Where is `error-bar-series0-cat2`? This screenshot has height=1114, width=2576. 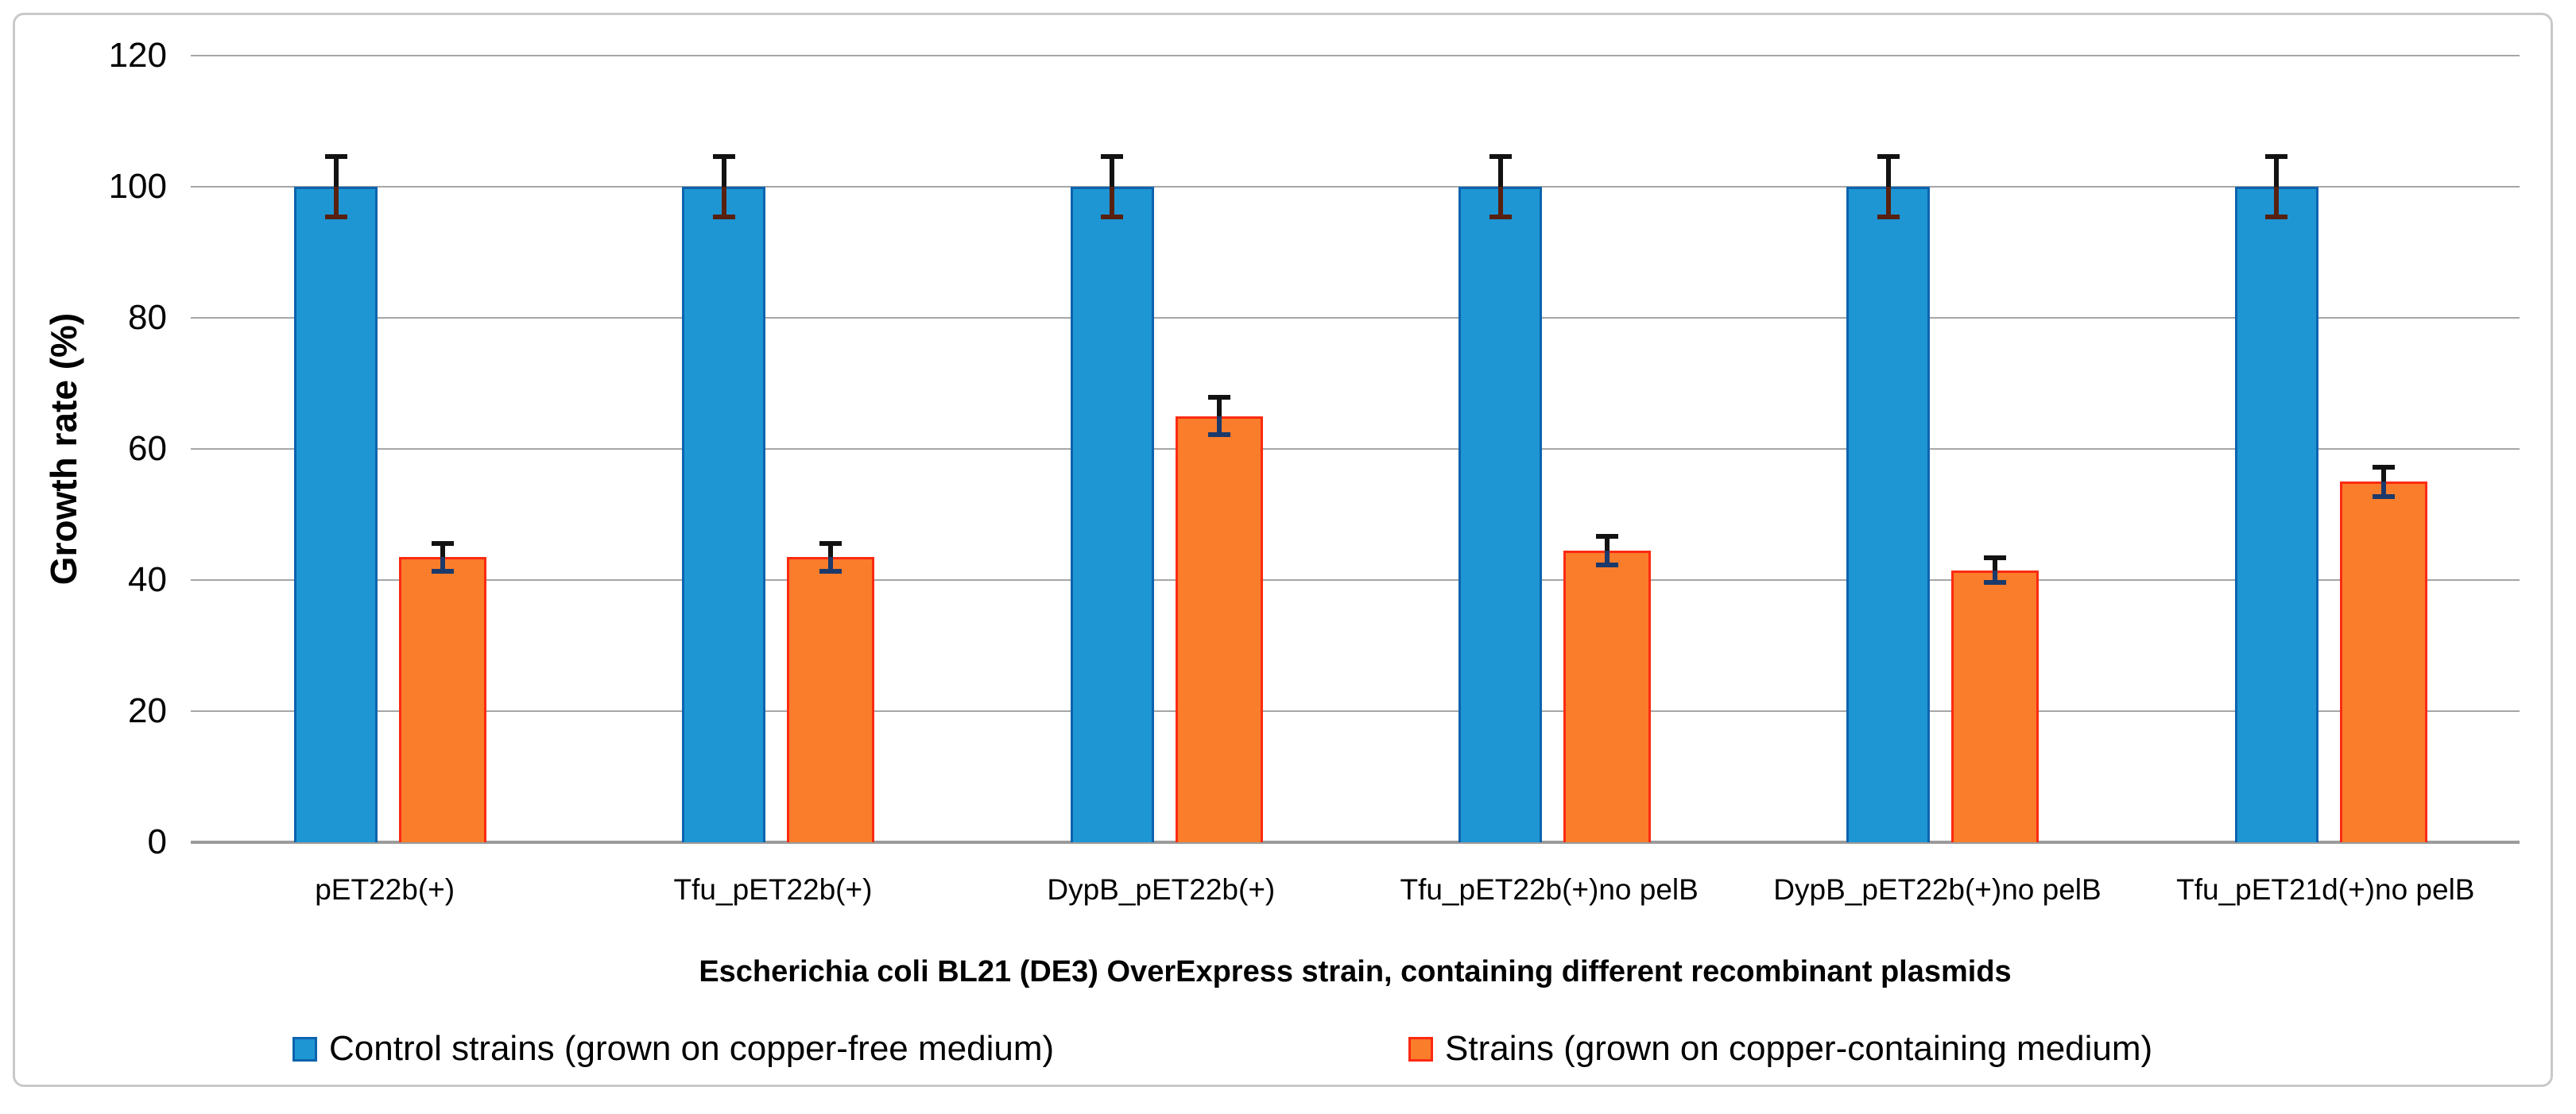 error-bar-series0-cat2 is located at coordinates (1112, 186).